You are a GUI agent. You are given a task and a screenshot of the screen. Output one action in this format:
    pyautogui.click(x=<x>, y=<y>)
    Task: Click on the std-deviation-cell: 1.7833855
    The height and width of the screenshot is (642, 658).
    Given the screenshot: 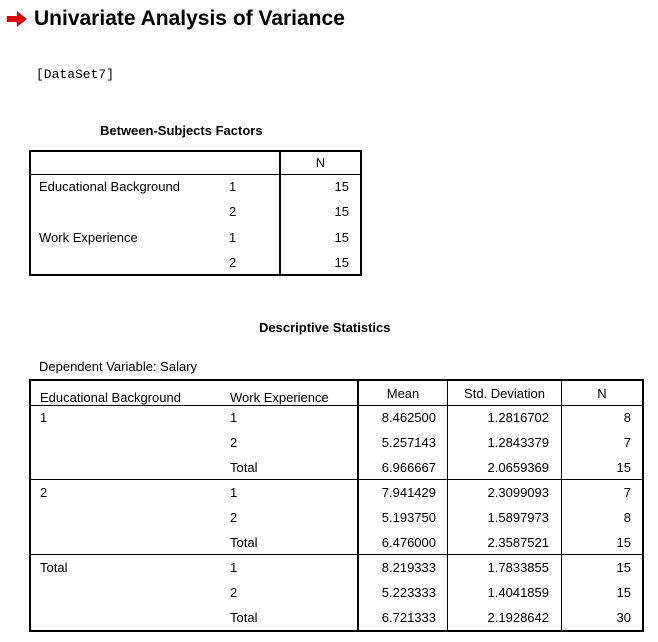 What is the action you would take?
    pyautogui.click(x=518, y=567)
    